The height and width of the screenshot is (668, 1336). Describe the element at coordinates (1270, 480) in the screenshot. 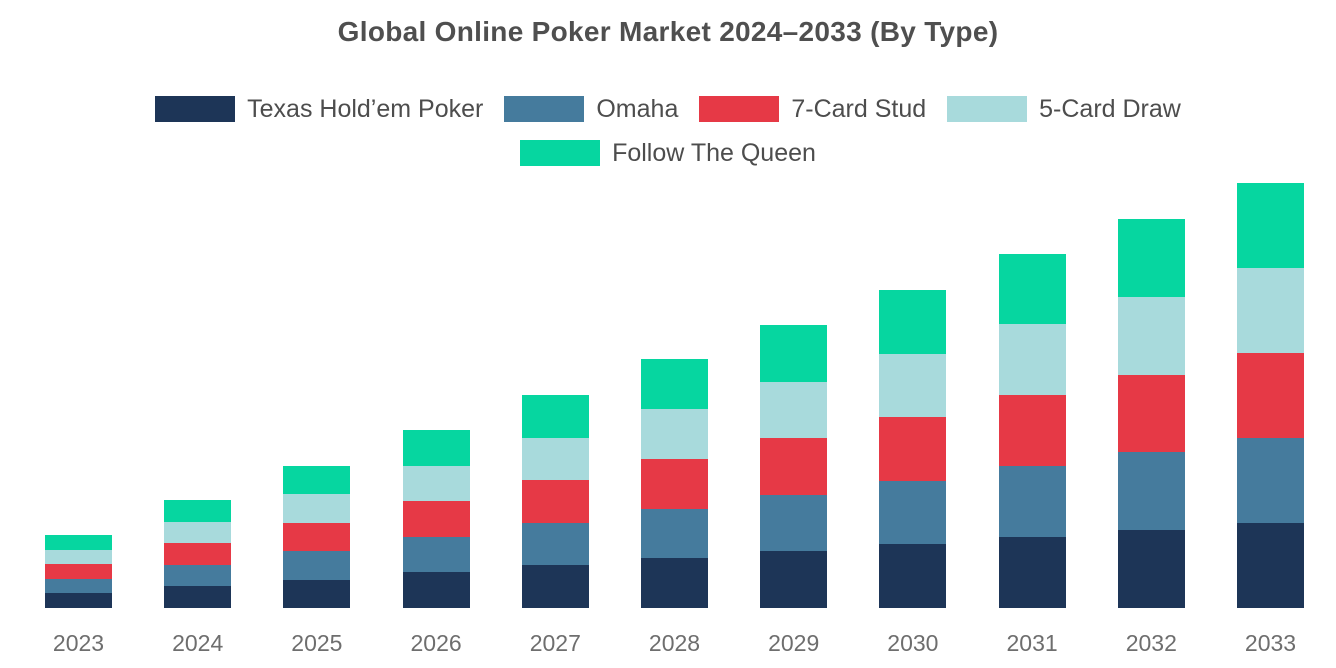

I see `bar-segment-2033-omaha` at that location.